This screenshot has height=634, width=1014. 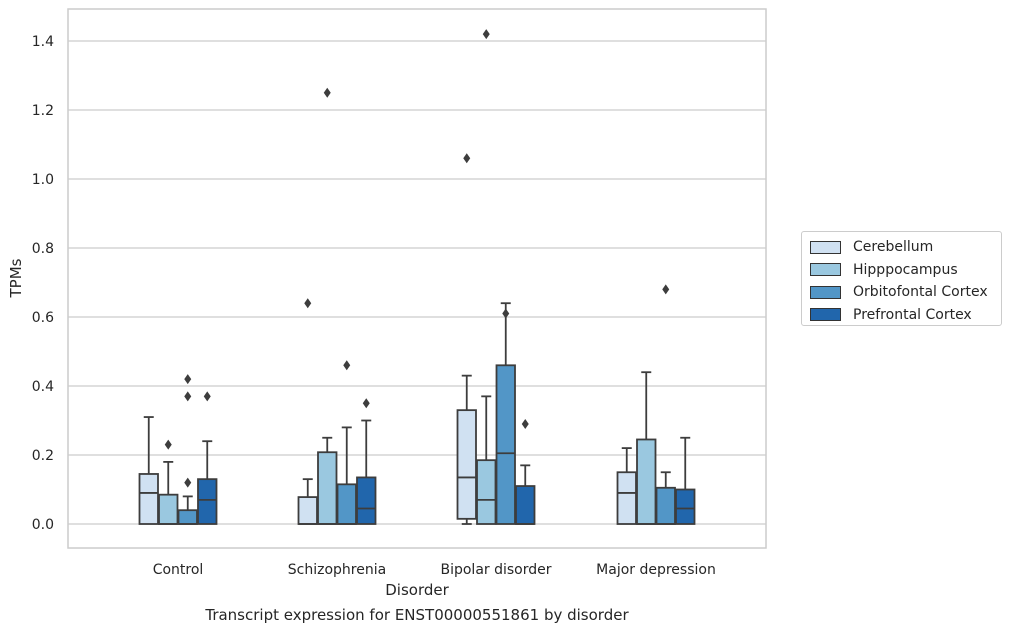 I want to click on x-tick-label: Major depression, so click(x=656, y=570).